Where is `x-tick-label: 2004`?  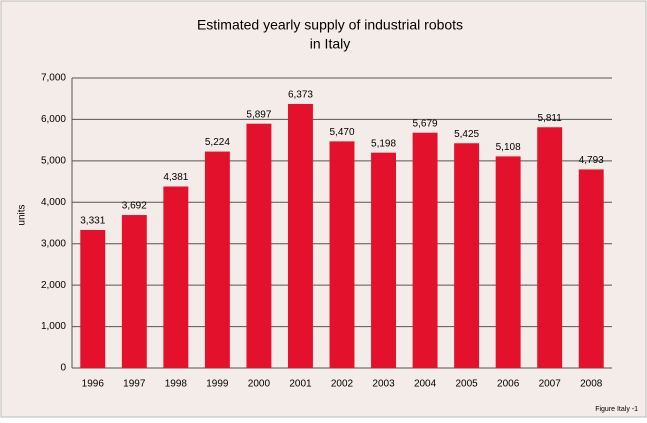
x-tick-label: 2004 is located at coordinates (425, 384).